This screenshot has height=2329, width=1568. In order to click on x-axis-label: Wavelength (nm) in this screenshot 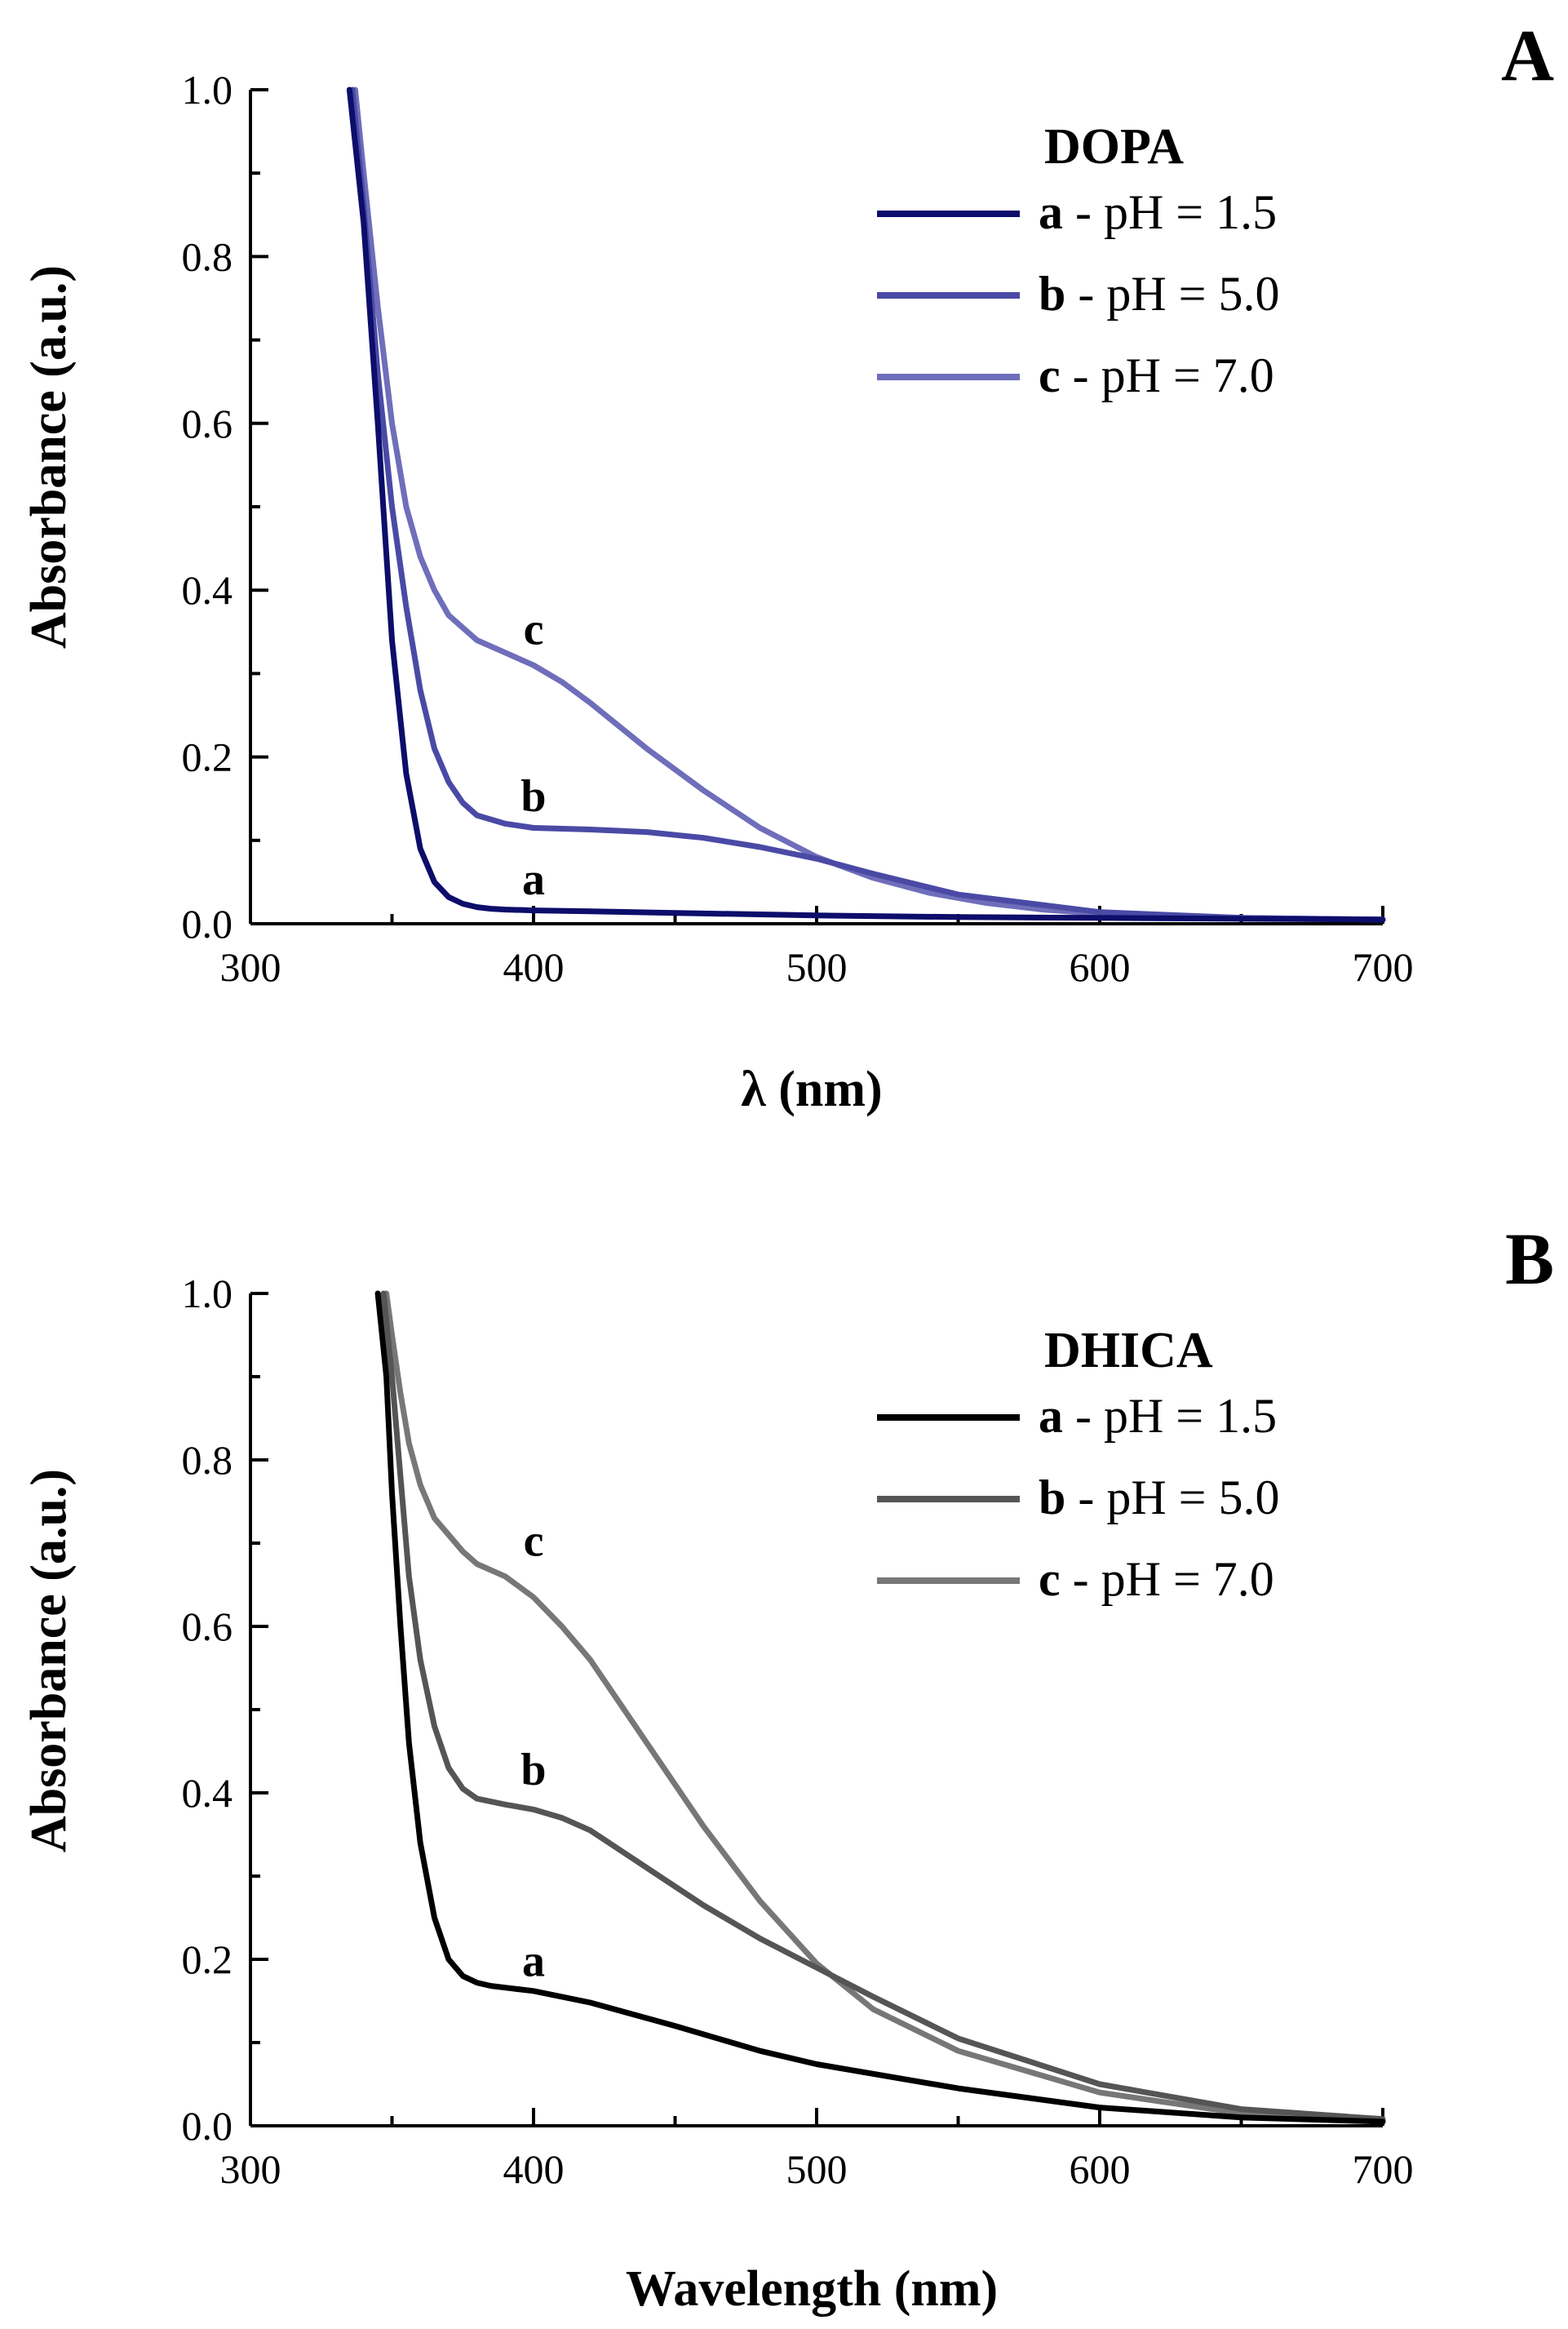, I will do `click(812, 2289)`.